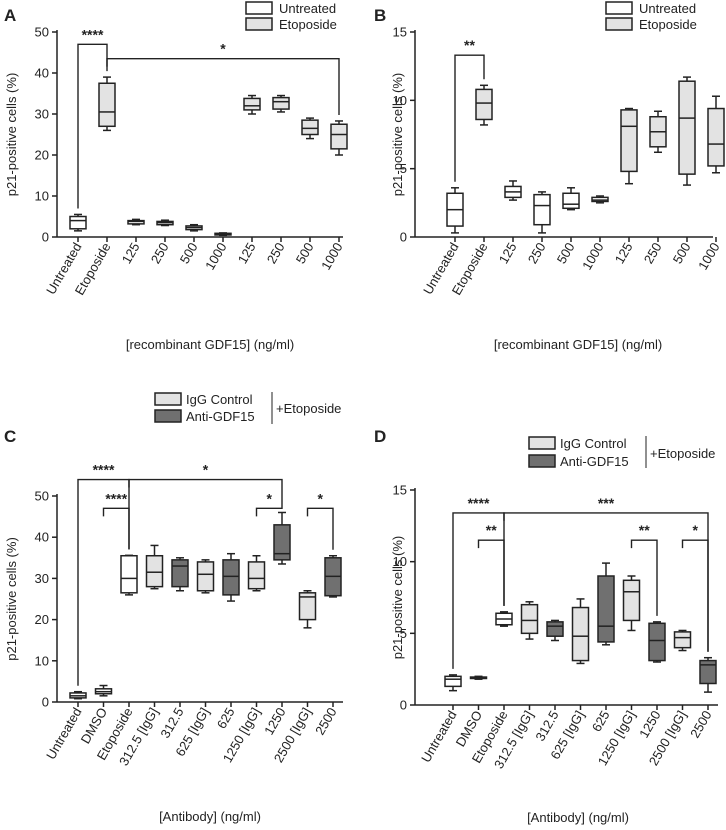 The width and height of the screenshot is (726, 830). I want to click on panel-label-c: C, so click(10, 436).